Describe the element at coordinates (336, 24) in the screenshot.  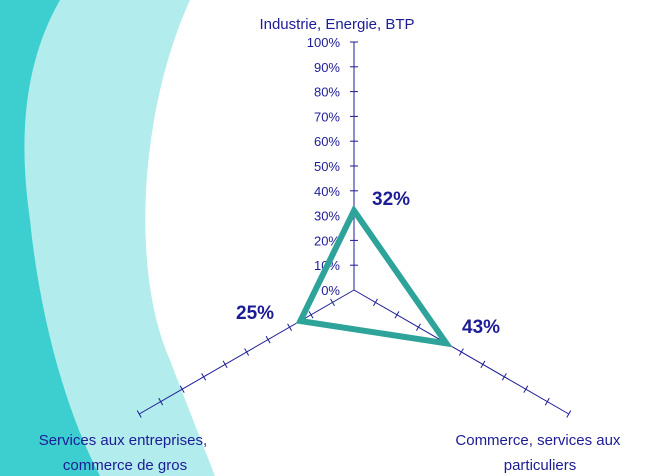
I see `axis-label-top: Industrie, Energie, BTP` at that location.